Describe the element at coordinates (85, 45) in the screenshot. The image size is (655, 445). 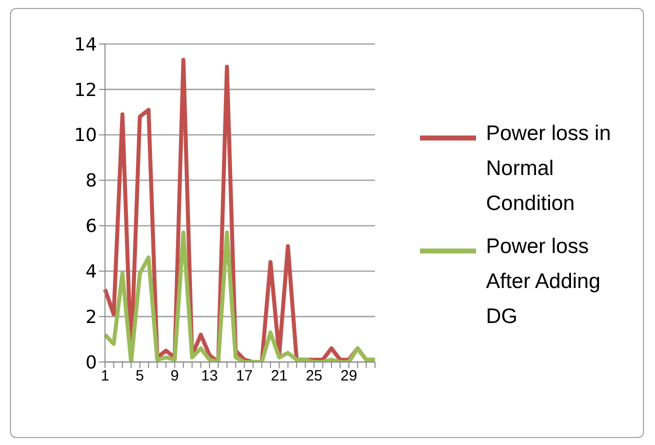
I see `y-tick-label: 14` at that location.